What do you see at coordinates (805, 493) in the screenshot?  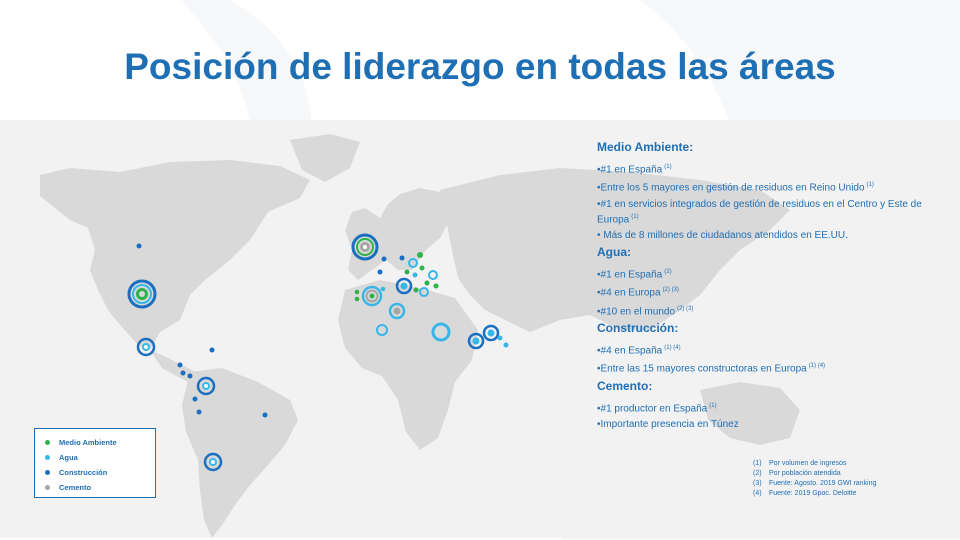 I see `footnote: (4) Fuente: 2019 Gpoc. Deloitte` at bounding box center [805, 493].